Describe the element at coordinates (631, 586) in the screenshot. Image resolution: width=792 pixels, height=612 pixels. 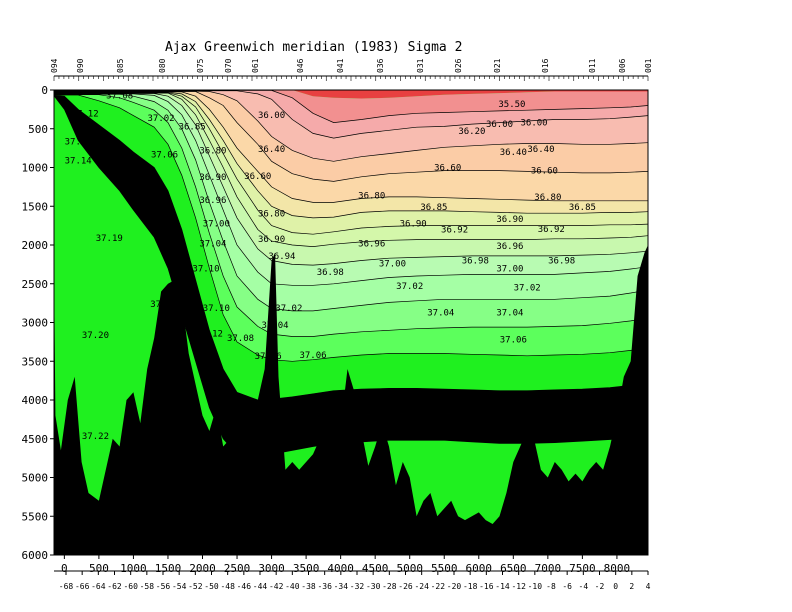
I see `latitude-tick-label: 2` at that location.